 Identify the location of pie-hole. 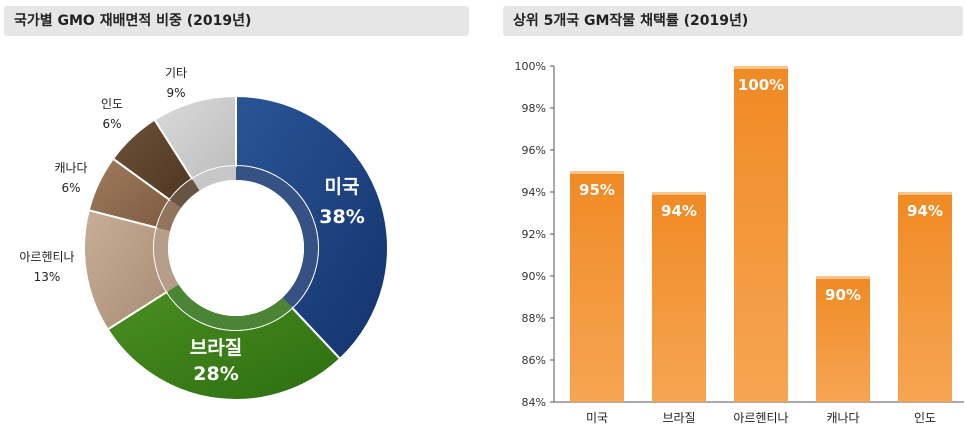
(236, 248).